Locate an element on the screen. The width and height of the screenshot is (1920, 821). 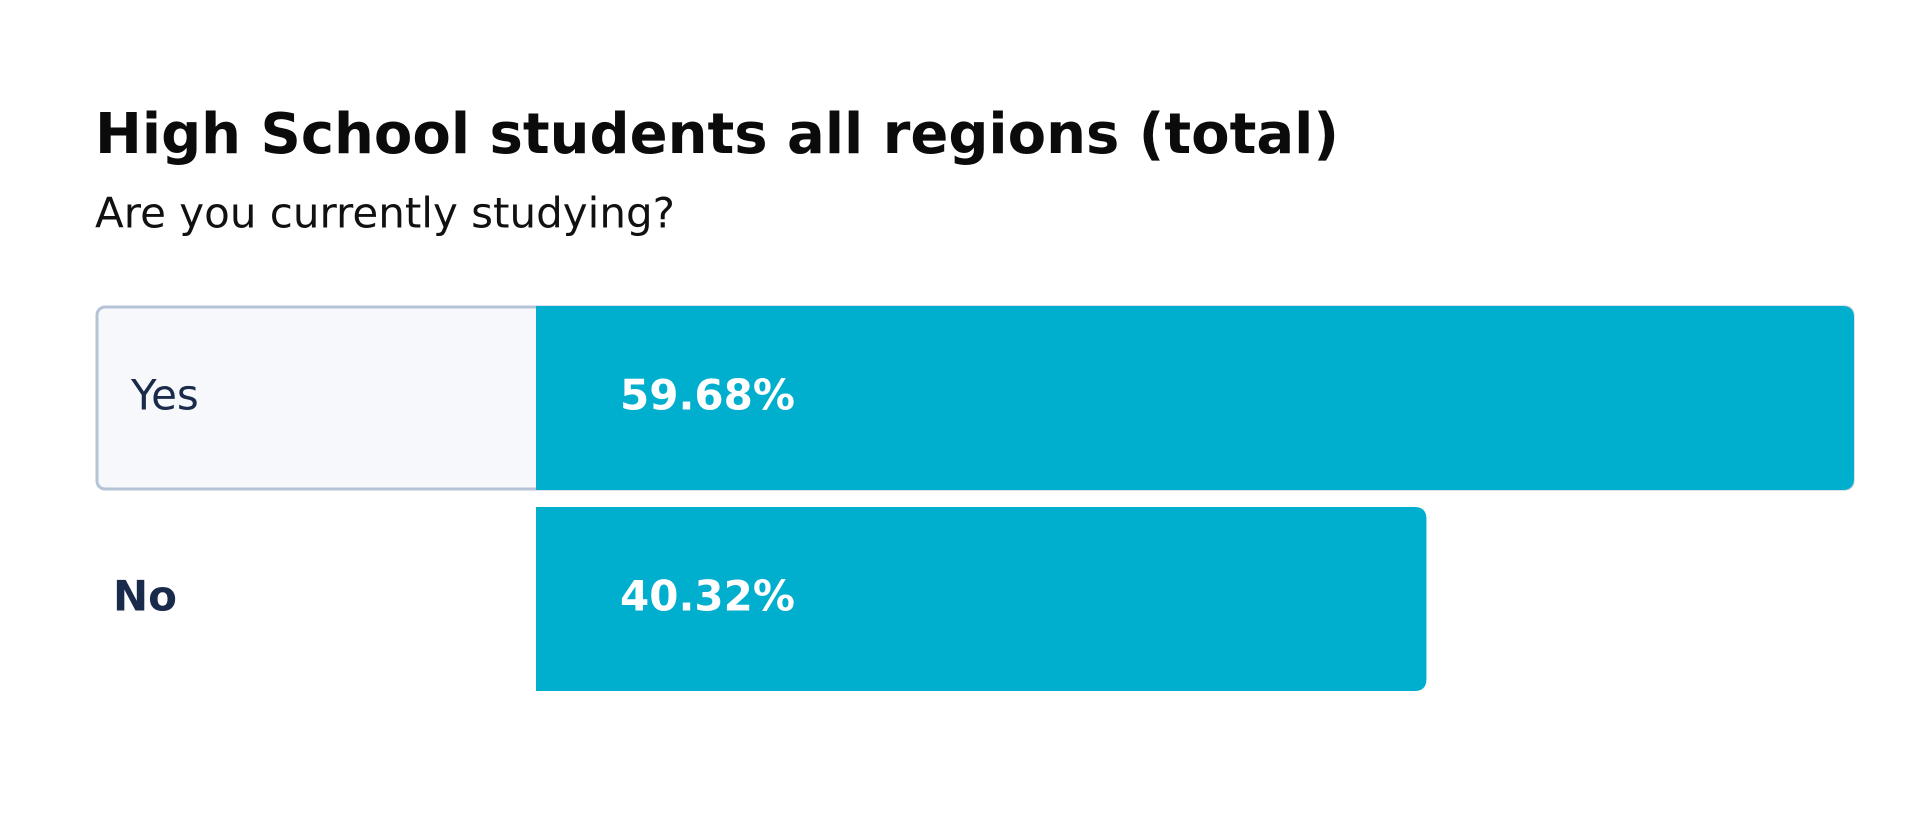
category-label: No is located at coordinates (145, 596).